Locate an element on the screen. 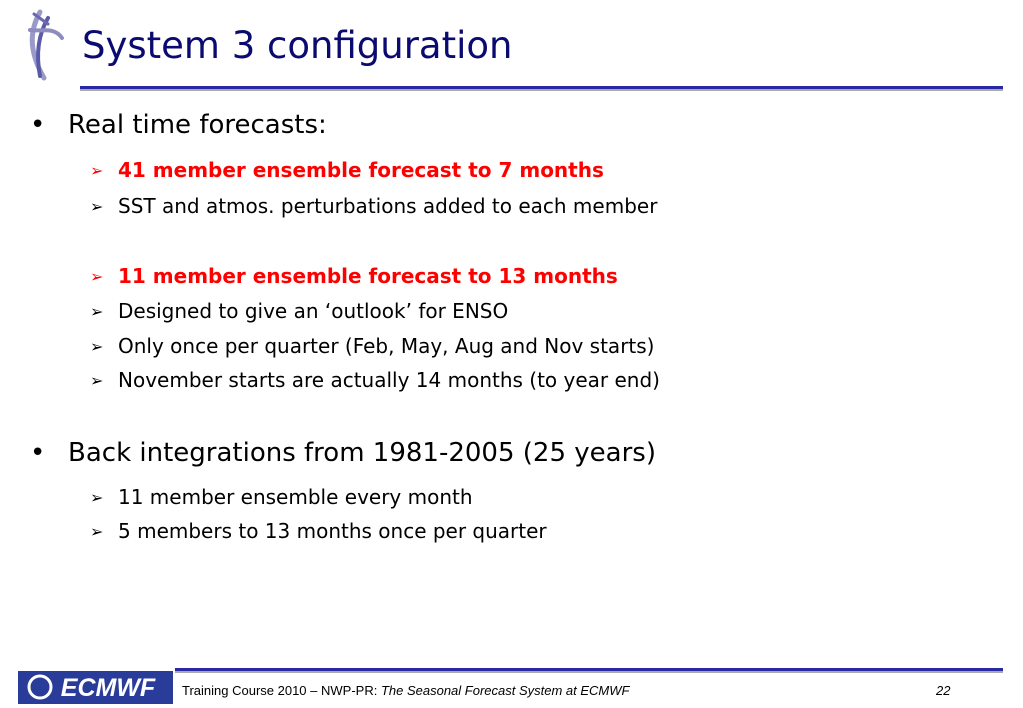 The width and height of the screenshot is (1023, 708). sub-text: 41 member ensemble forecast to 7 months is located at coordinates (361, 170).